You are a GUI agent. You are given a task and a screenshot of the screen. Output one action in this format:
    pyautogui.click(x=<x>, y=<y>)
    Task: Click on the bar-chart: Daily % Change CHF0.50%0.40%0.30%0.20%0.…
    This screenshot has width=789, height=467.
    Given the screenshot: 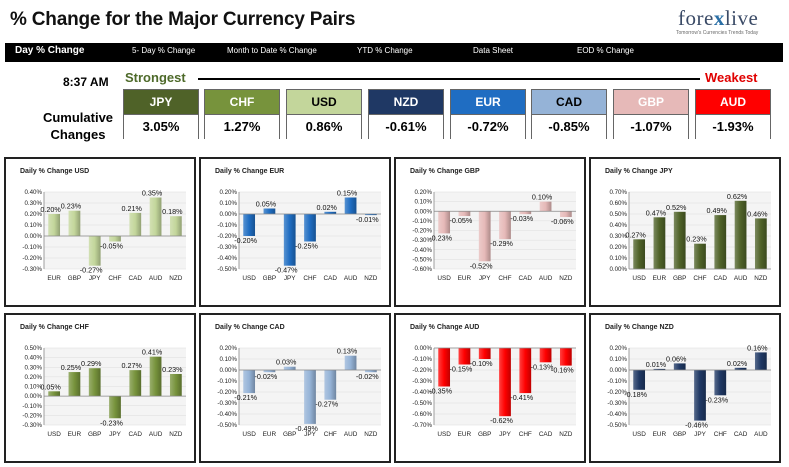 What is the action you would take?
    pyautogui.click(x=103, y=381)
    